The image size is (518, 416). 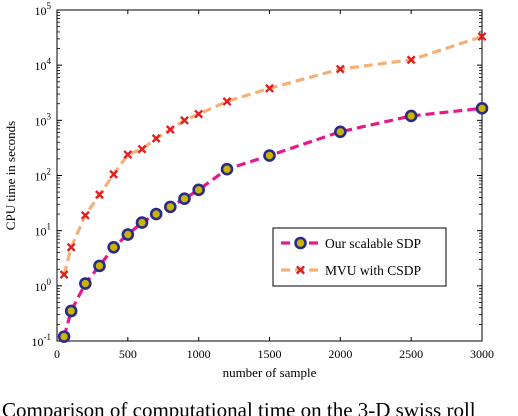 I want to click on legend-marker-our-scalable-sdp, so click(x=300, y=243).